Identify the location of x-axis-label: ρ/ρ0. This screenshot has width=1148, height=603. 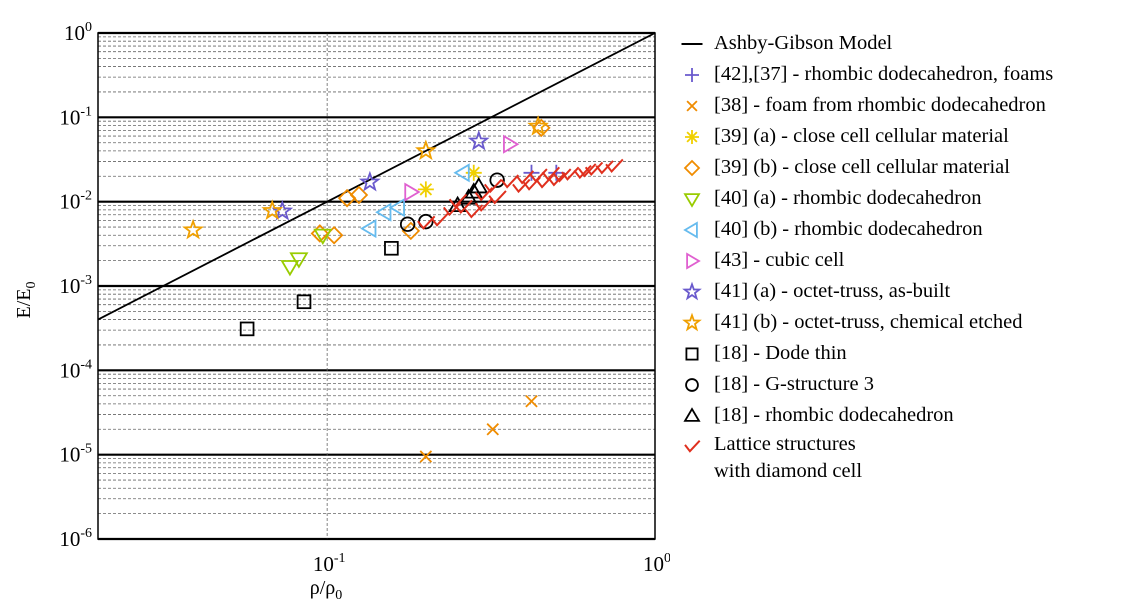
(326, 590).